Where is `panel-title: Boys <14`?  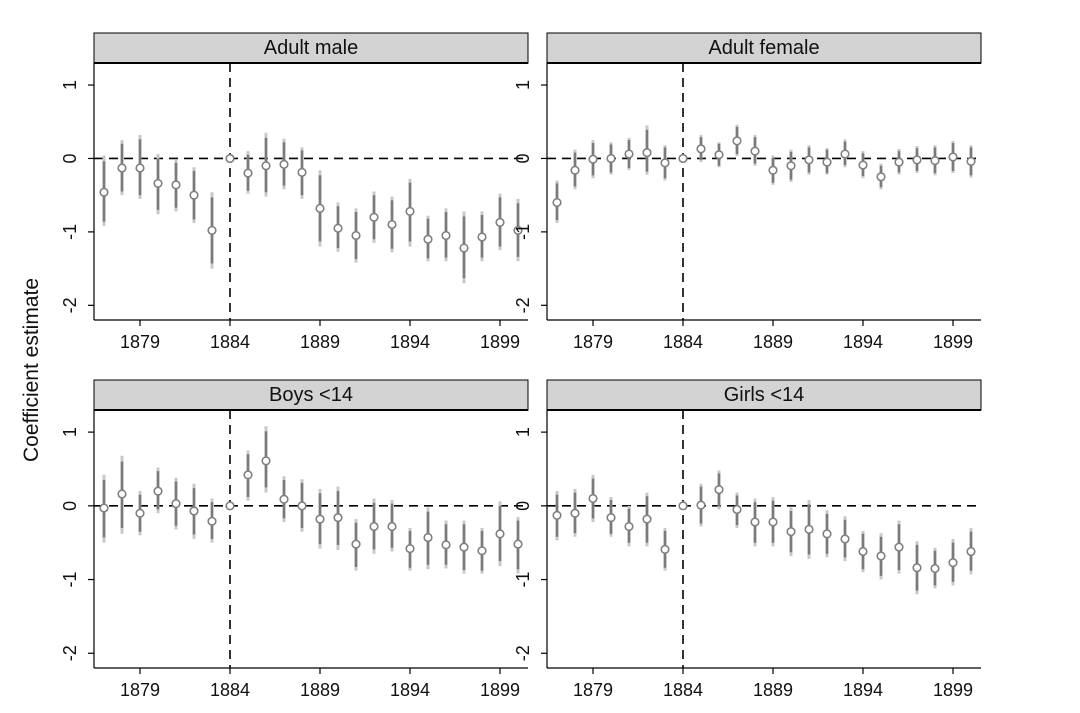
panel-title: Boys <14 is located at coordinates (311, 395).